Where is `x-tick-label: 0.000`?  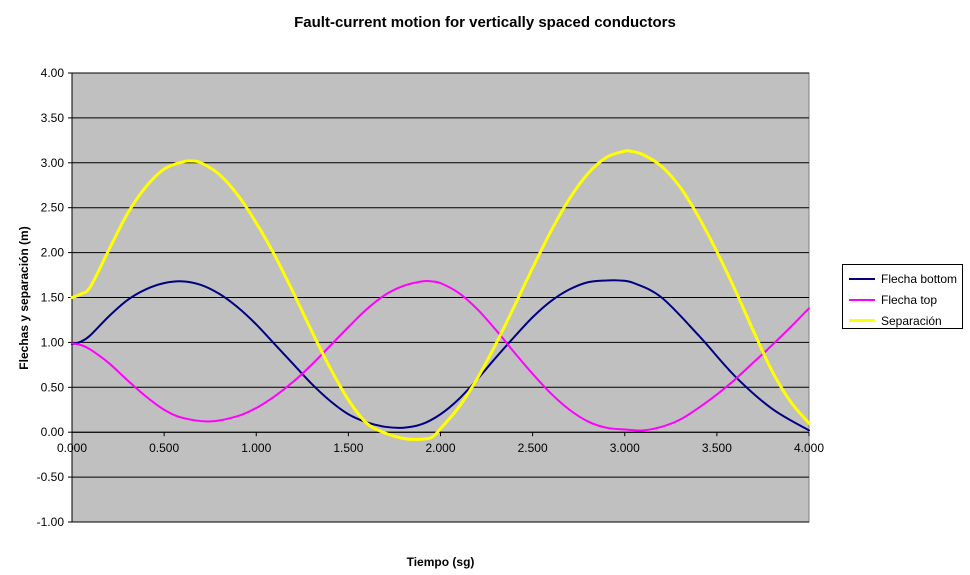
x-tick-label: 0.000 is located at coordinates (72, 448).